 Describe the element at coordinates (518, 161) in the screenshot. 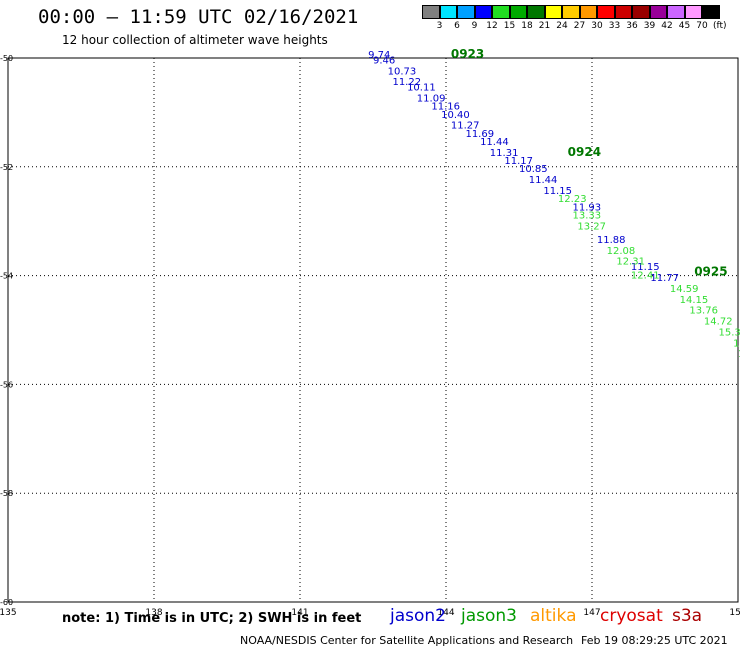

I see `track-value-jason2: 11.17` at that location.